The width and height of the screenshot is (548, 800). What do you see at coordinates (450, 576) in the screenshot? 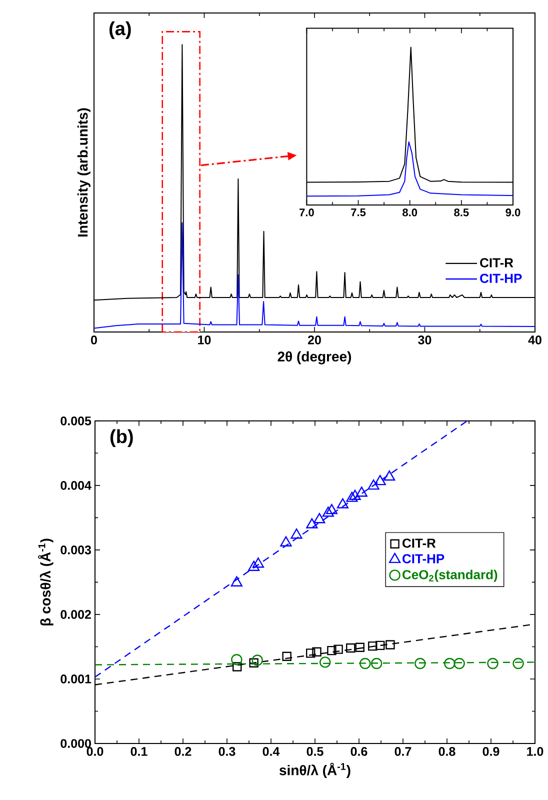
I see `legend-label: CeO$_{2}$(standard)` at bounding box center [450, 576].